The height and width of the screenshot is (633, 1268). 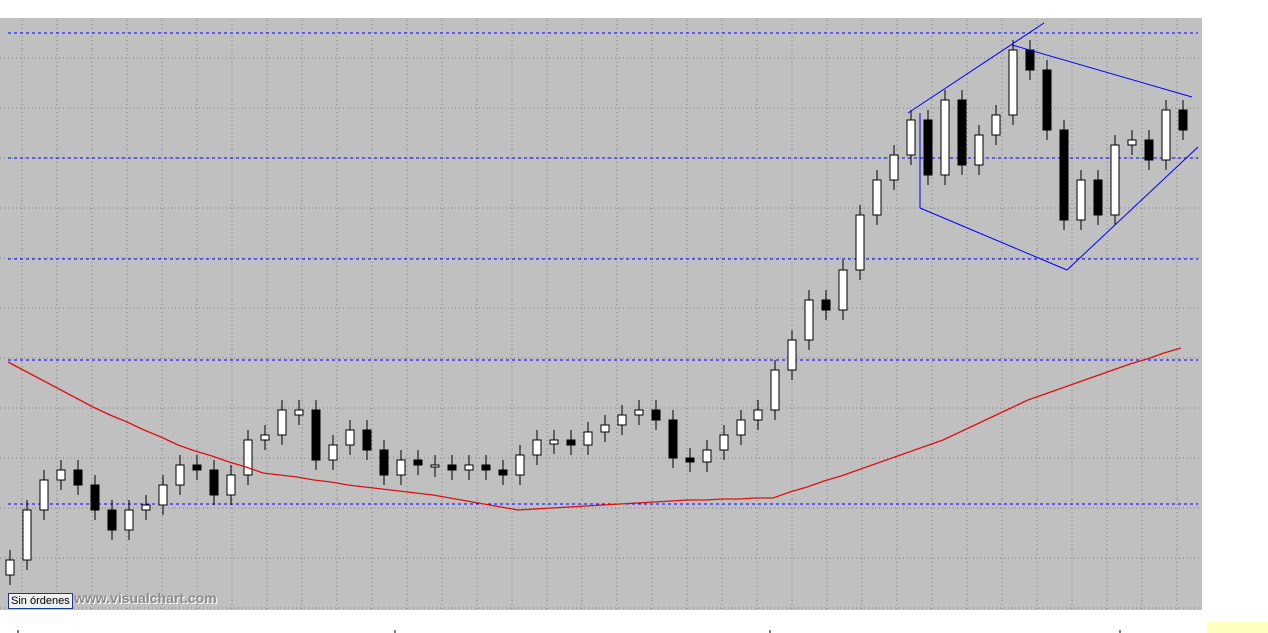 I want to click on status-label: Sin órdenes, so click(x=40, y=601).